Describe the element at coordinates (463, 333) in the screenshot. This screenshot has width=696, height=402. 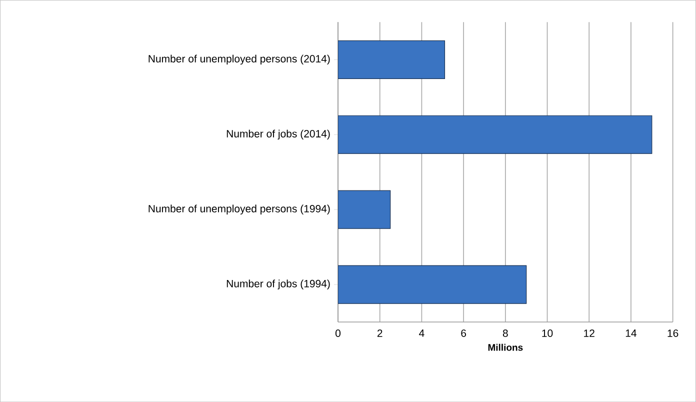
I see `x-tick-label: 6` at that location.